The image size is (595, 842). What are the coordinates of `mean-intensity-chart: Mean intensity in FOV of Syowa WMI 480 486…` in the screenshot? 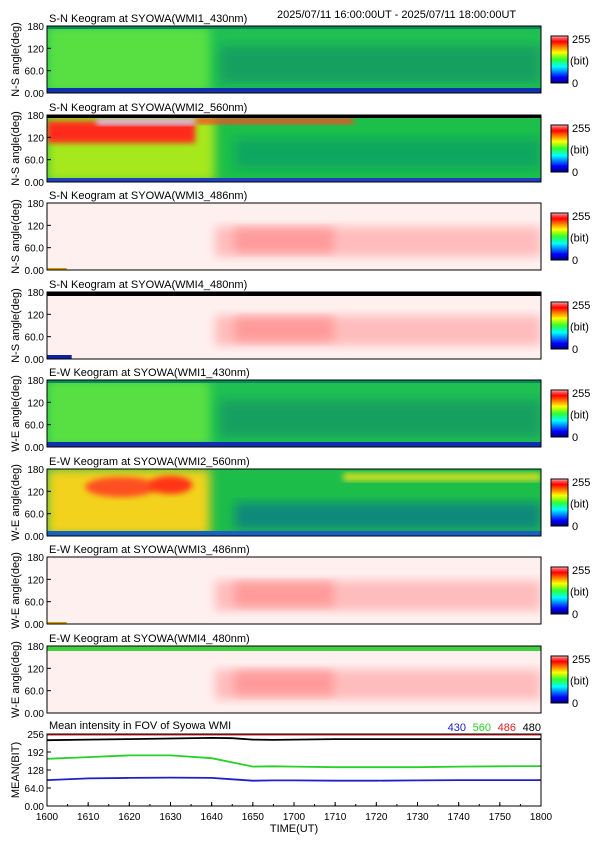 It's located at (281, 777).